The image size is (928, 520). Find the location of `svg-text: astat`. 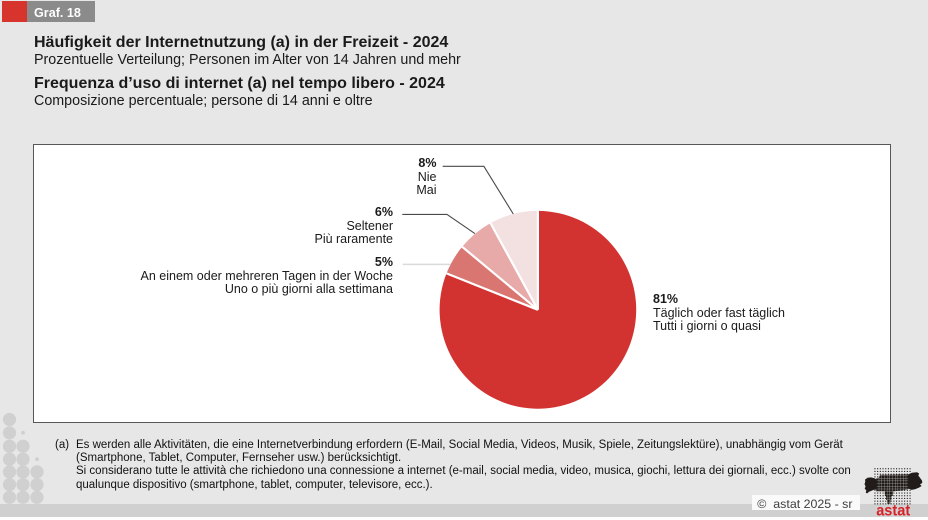

svg-text: astat is located at coordinates (893, 510).